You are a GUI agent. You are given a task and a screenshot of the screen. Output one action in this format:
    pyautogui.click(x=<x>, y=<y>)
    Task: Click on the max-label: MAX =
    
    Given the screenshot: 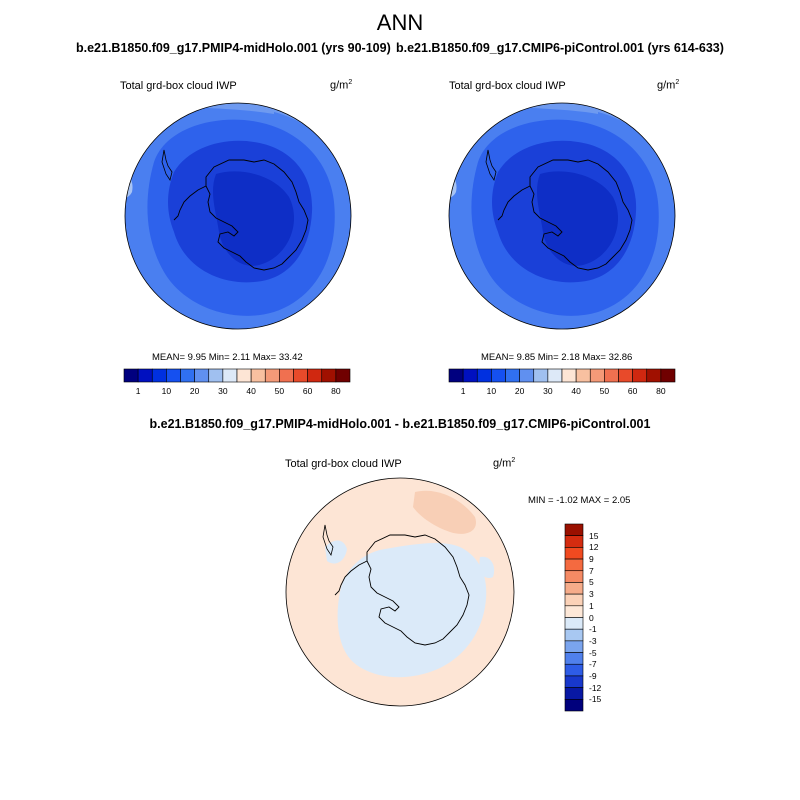 What is the action you would take?
    pyautogui.click(x=595, y=500)
    